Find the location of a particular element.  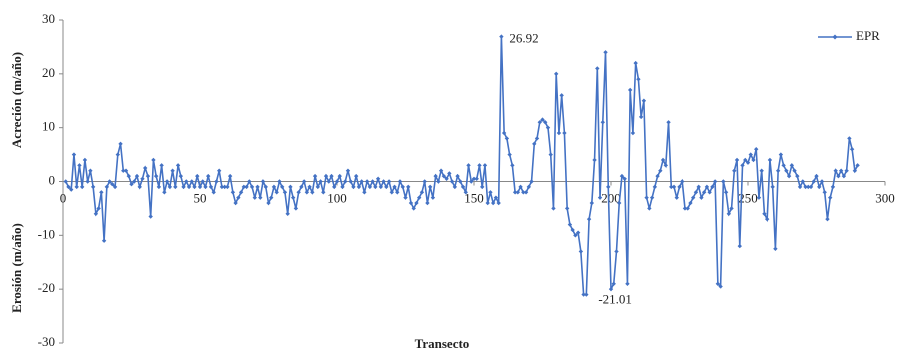

annotation: 26.92 is located at coordinates (523, 38).